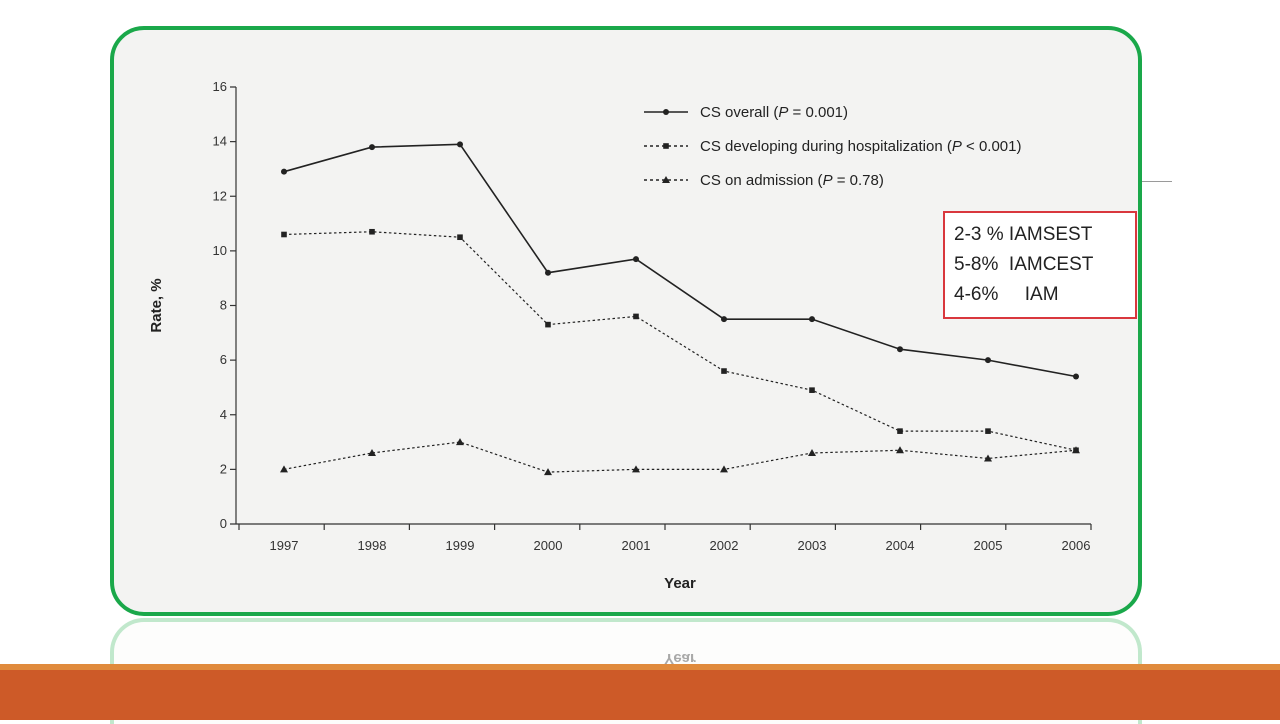  What do you see at coordinates (372, 545) in the screenshot?
I see `x-tick-label: 1998` at bounding box center [372, 545].